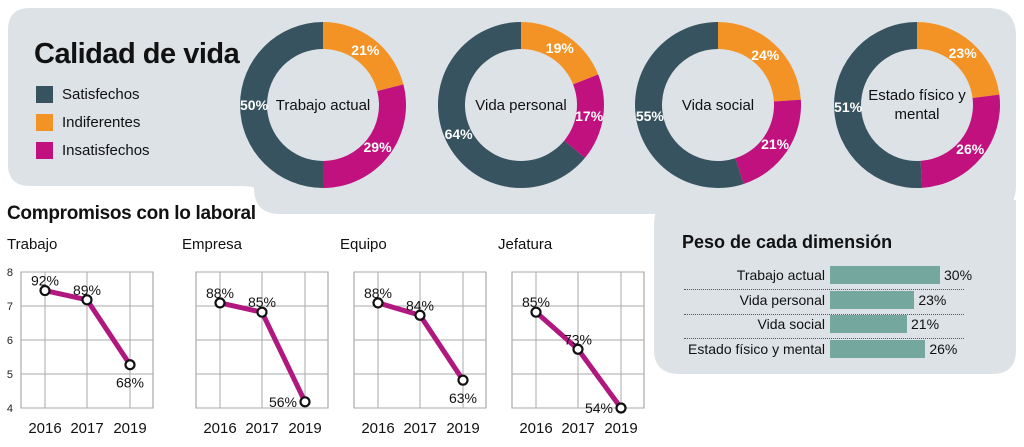  What do you see at coordinates (525, 244) in the screenshot?
I see `line-chart-title: Jefatura` at bounding box center [525, 244].